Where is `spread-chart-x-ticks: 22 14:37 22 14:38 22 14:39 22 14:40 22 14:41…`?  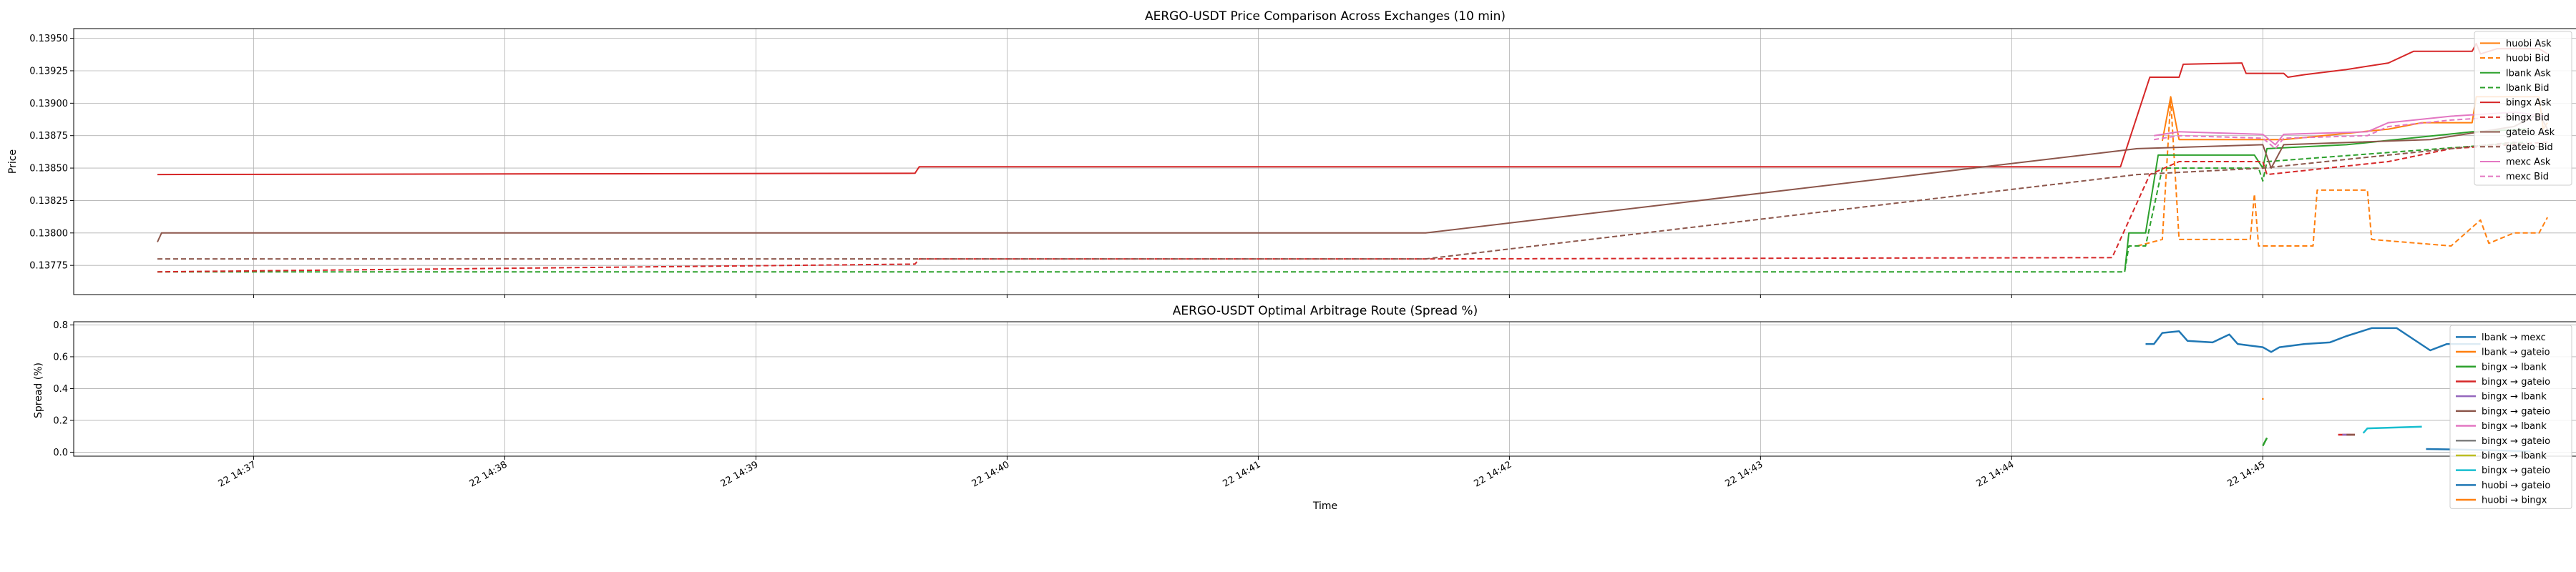 spread-chart-x-ticks: 22 14:37 22 14:38 22 14:39 22 14:40 22 14:41… is located at coordinates (1242, 473).